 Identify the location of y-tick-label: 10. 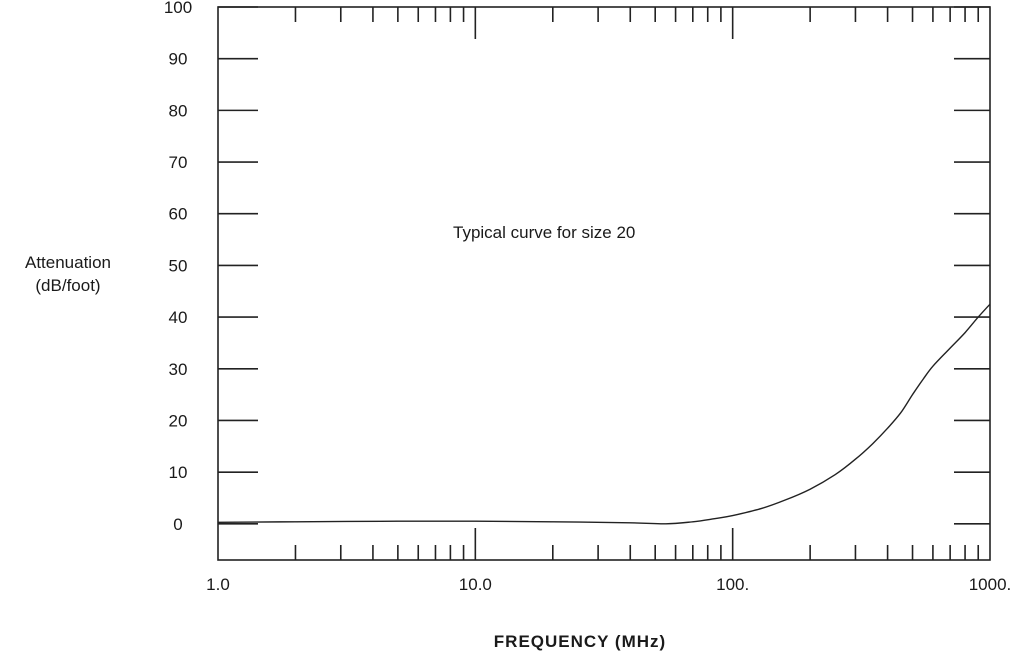
(178, 472).